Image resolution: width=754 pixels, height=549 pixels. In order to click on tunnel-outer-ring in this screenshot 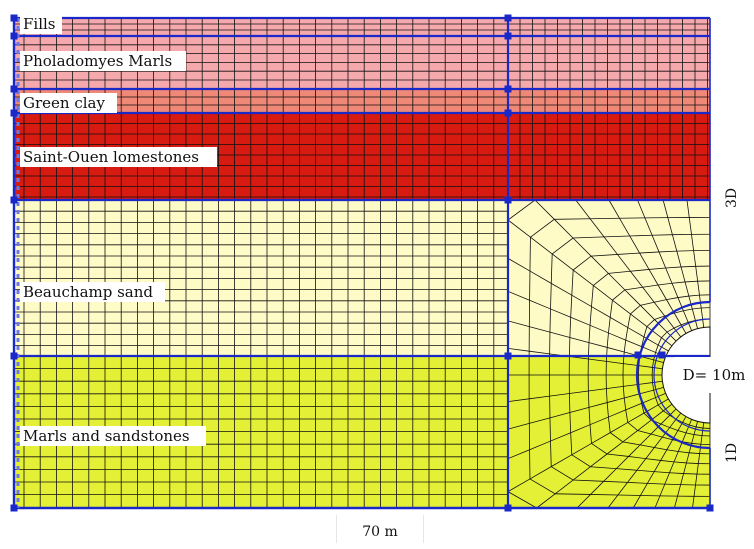, I will do `click(673, 375)`.